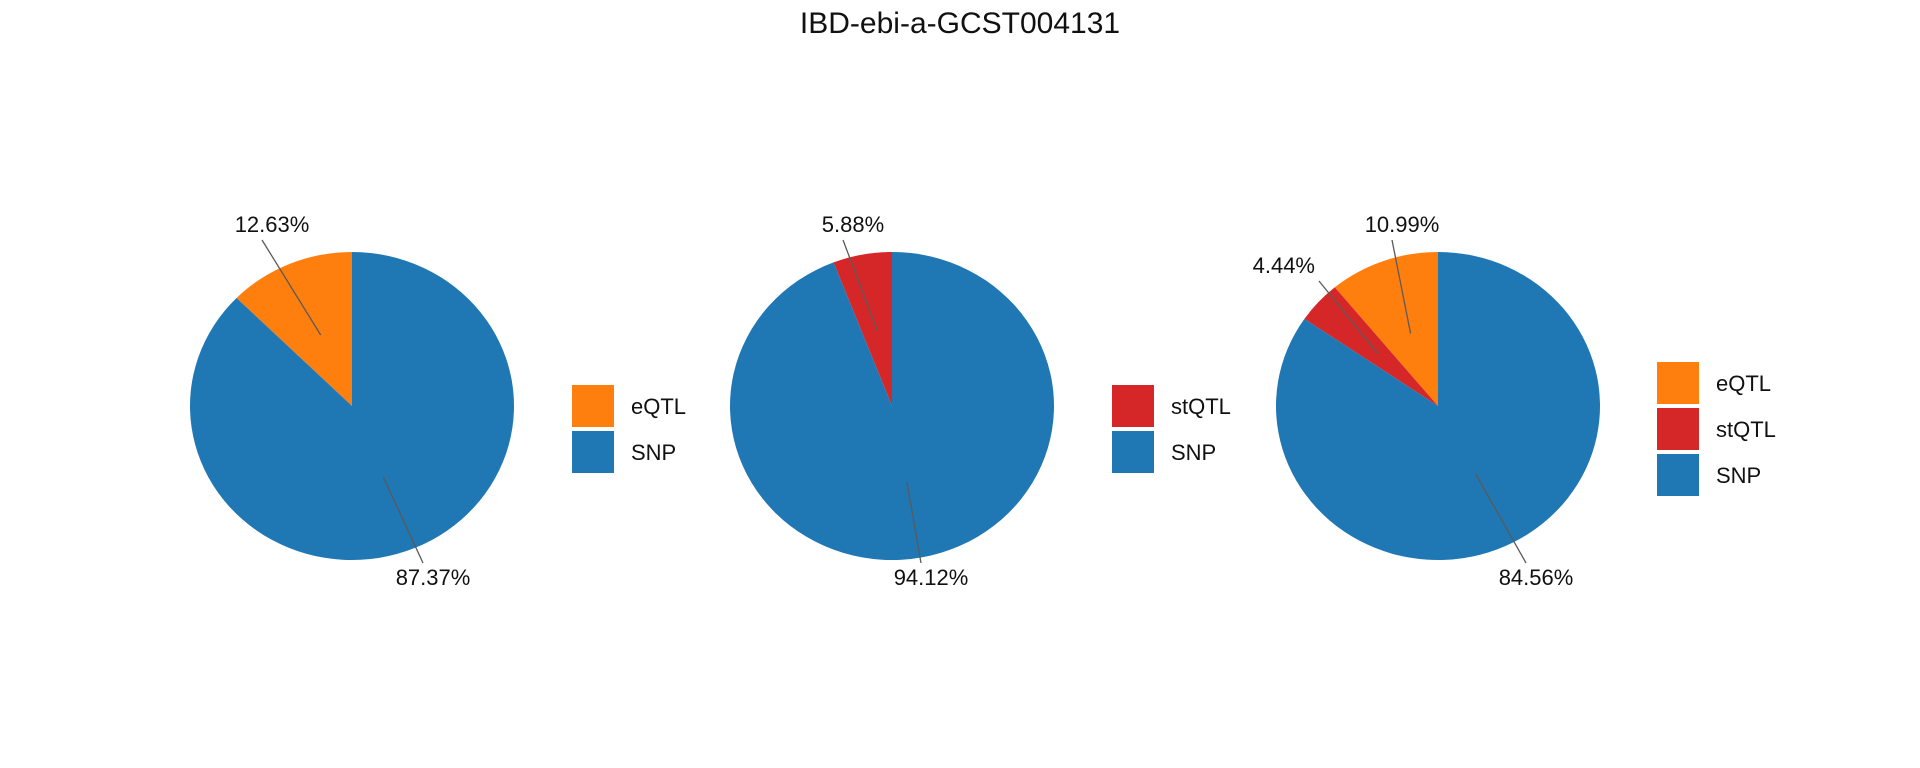 This screenshot has width=1920, height=768. Describe the element at coordinates (1536, 577) in the screenshot. I see `pie-slice-label: 84.56%` at that location.